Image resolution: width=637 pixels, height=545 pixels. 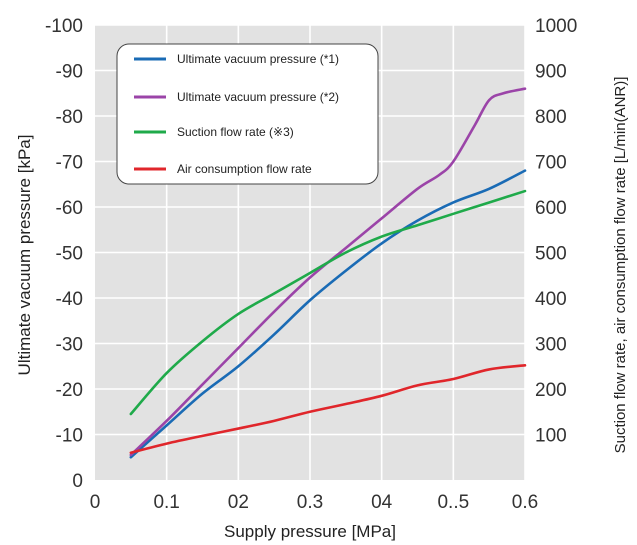 I want to click on x-tick-labels: 0 0.1 02 0.3 04 0..5 0.6, so click(x=314, y=502).